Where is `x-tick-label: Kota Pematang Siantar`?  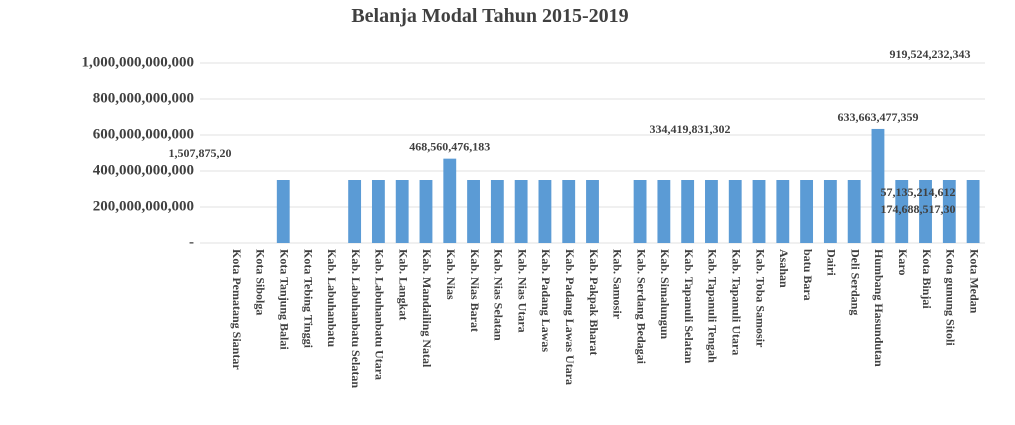 x-tick-label: Kota Pematang Siantar is located at coordinates (237, 309).